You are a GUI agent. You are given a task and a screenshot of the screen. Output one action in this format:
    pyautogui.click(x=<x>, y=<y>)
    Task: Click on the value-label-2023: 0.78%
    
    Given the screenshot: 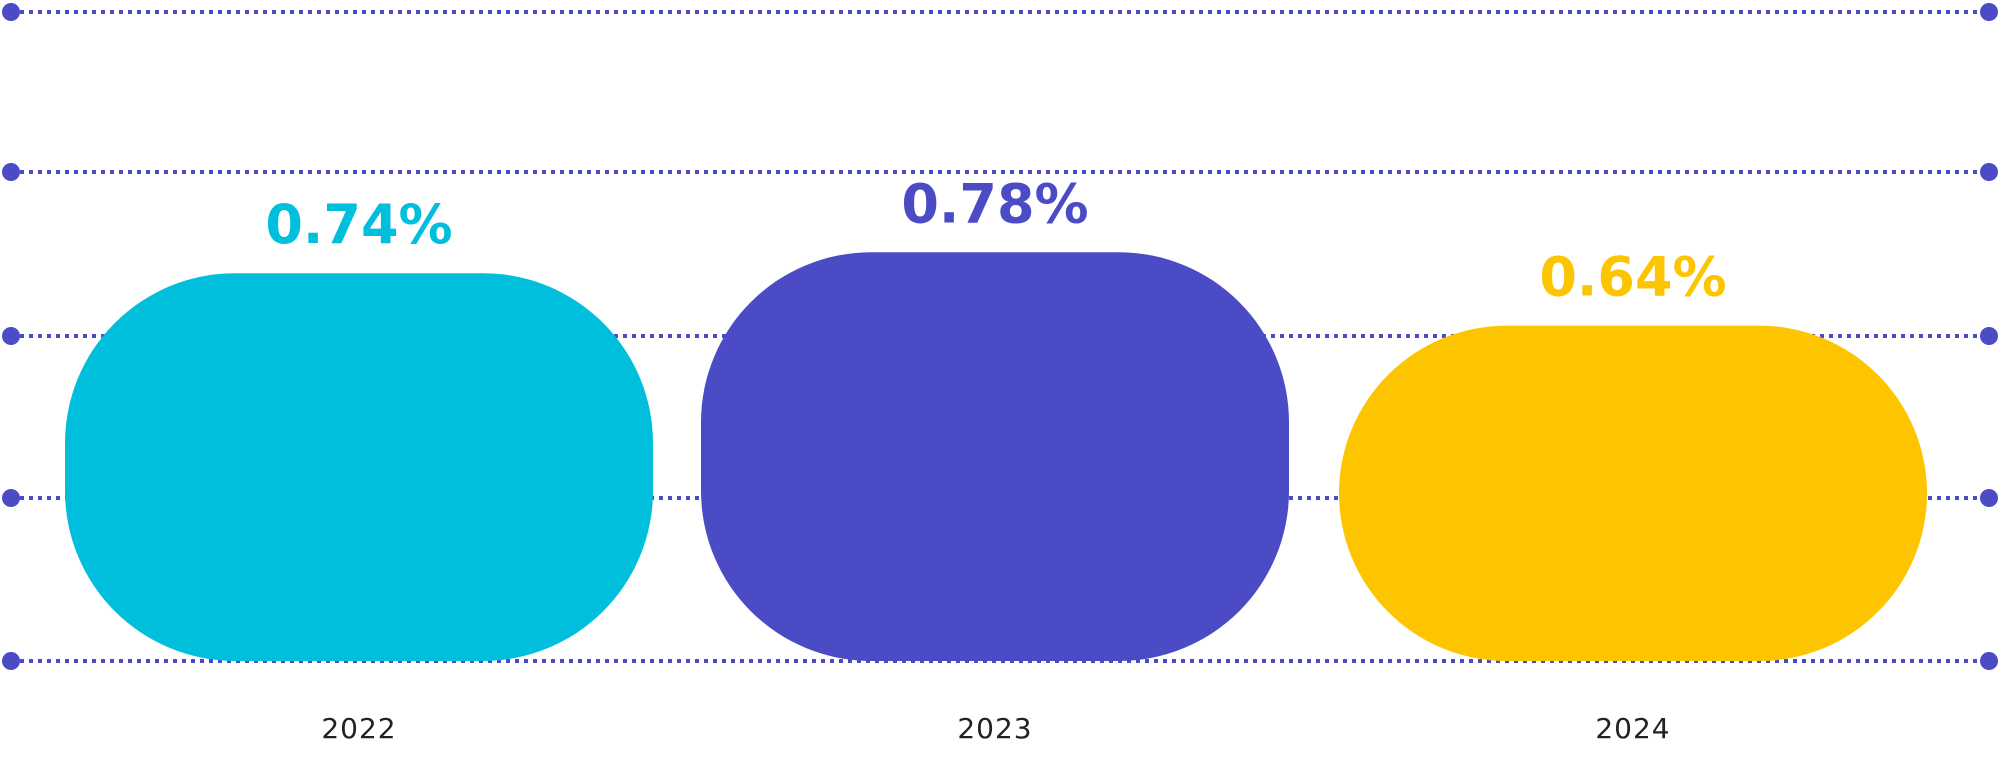 What is the action you would take?
    pyautogui.click(x=994, y=203)
    